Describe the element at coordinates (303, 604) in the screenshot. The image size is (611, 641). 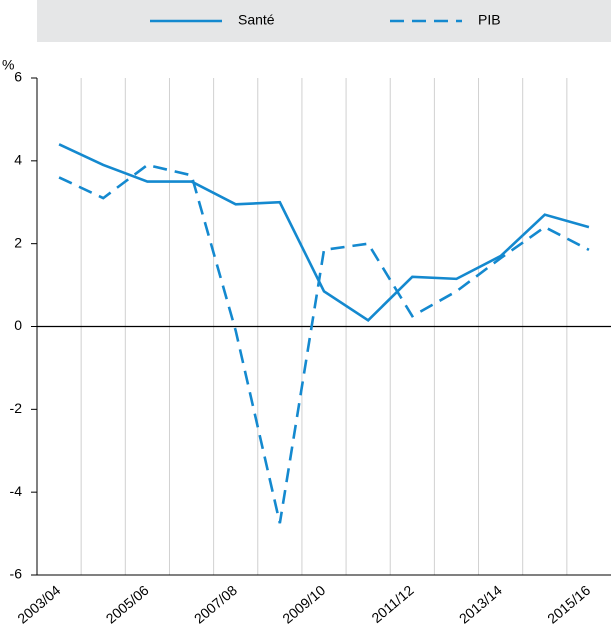
I see `x-tick-label: 2009/10` at that location.